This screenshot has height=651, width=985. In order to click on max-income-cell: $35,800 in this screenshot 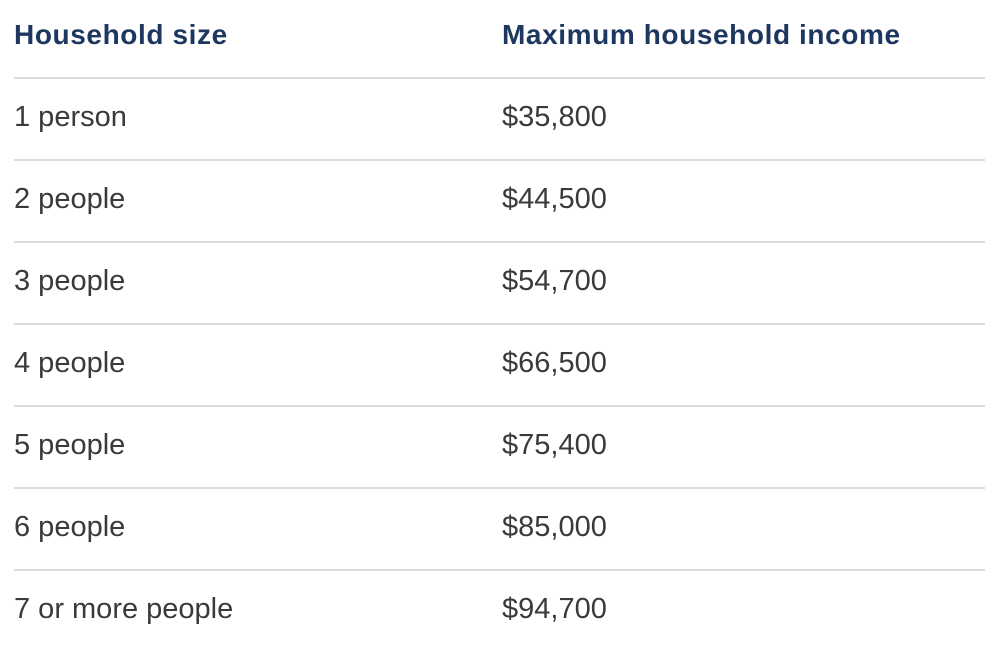, I will do `click(743, 119)`.